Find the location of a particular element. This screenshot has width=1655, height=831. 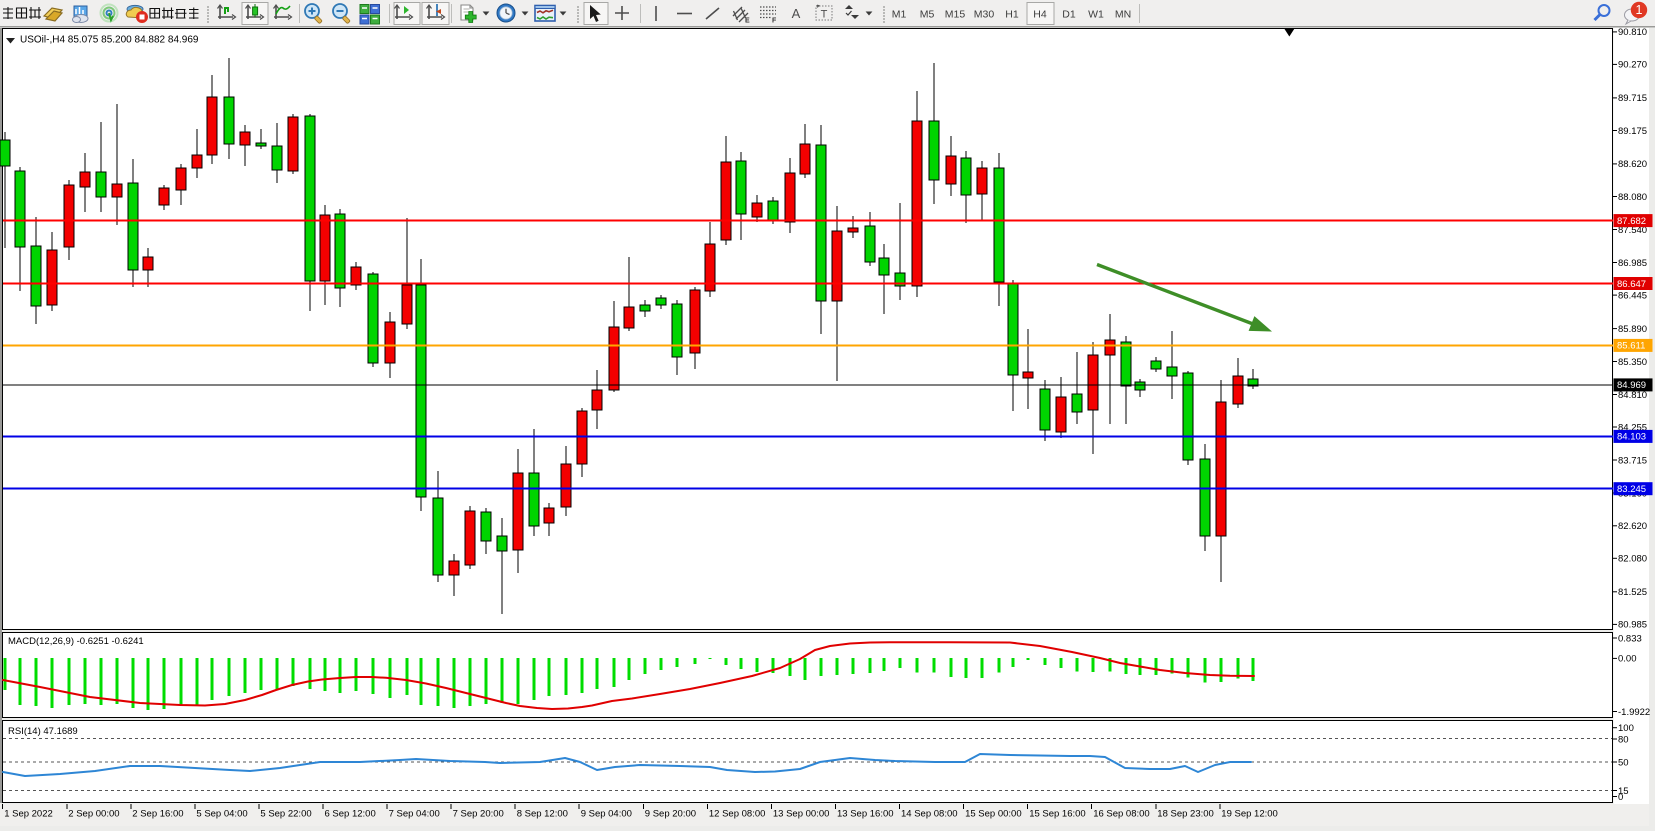

svg-text: 86.985 is located at coordinates (1632, 263).